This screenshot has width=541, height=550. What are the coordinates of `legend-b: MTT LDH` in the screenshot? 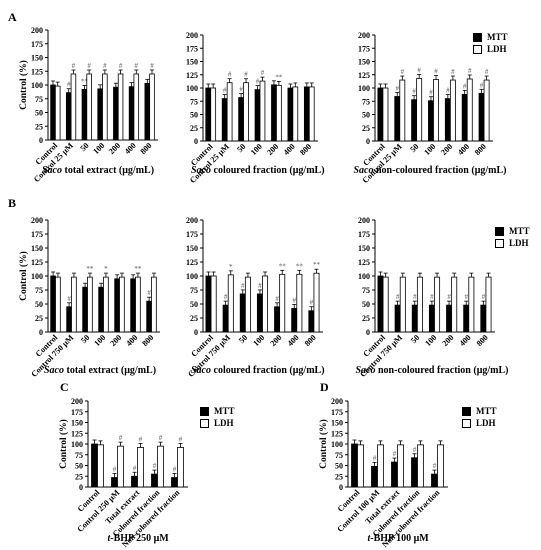 It's located at (512, 237).